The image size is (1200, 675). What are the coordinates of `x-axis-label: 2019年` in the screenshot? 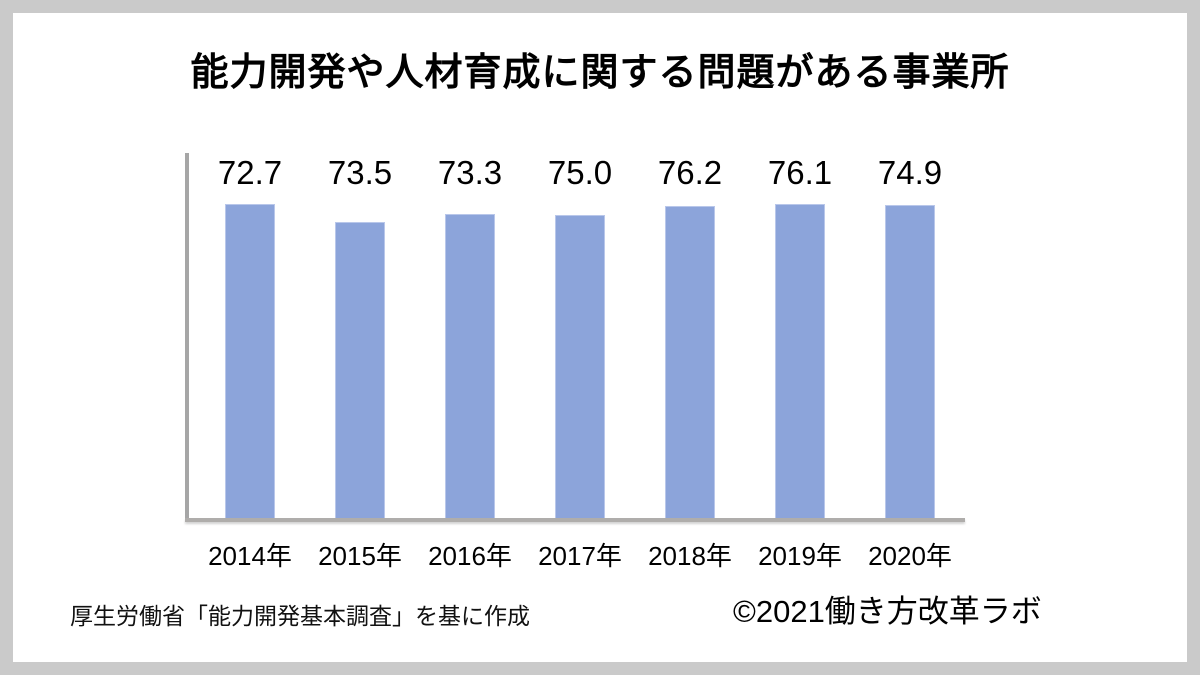 It's located at (800, 556).